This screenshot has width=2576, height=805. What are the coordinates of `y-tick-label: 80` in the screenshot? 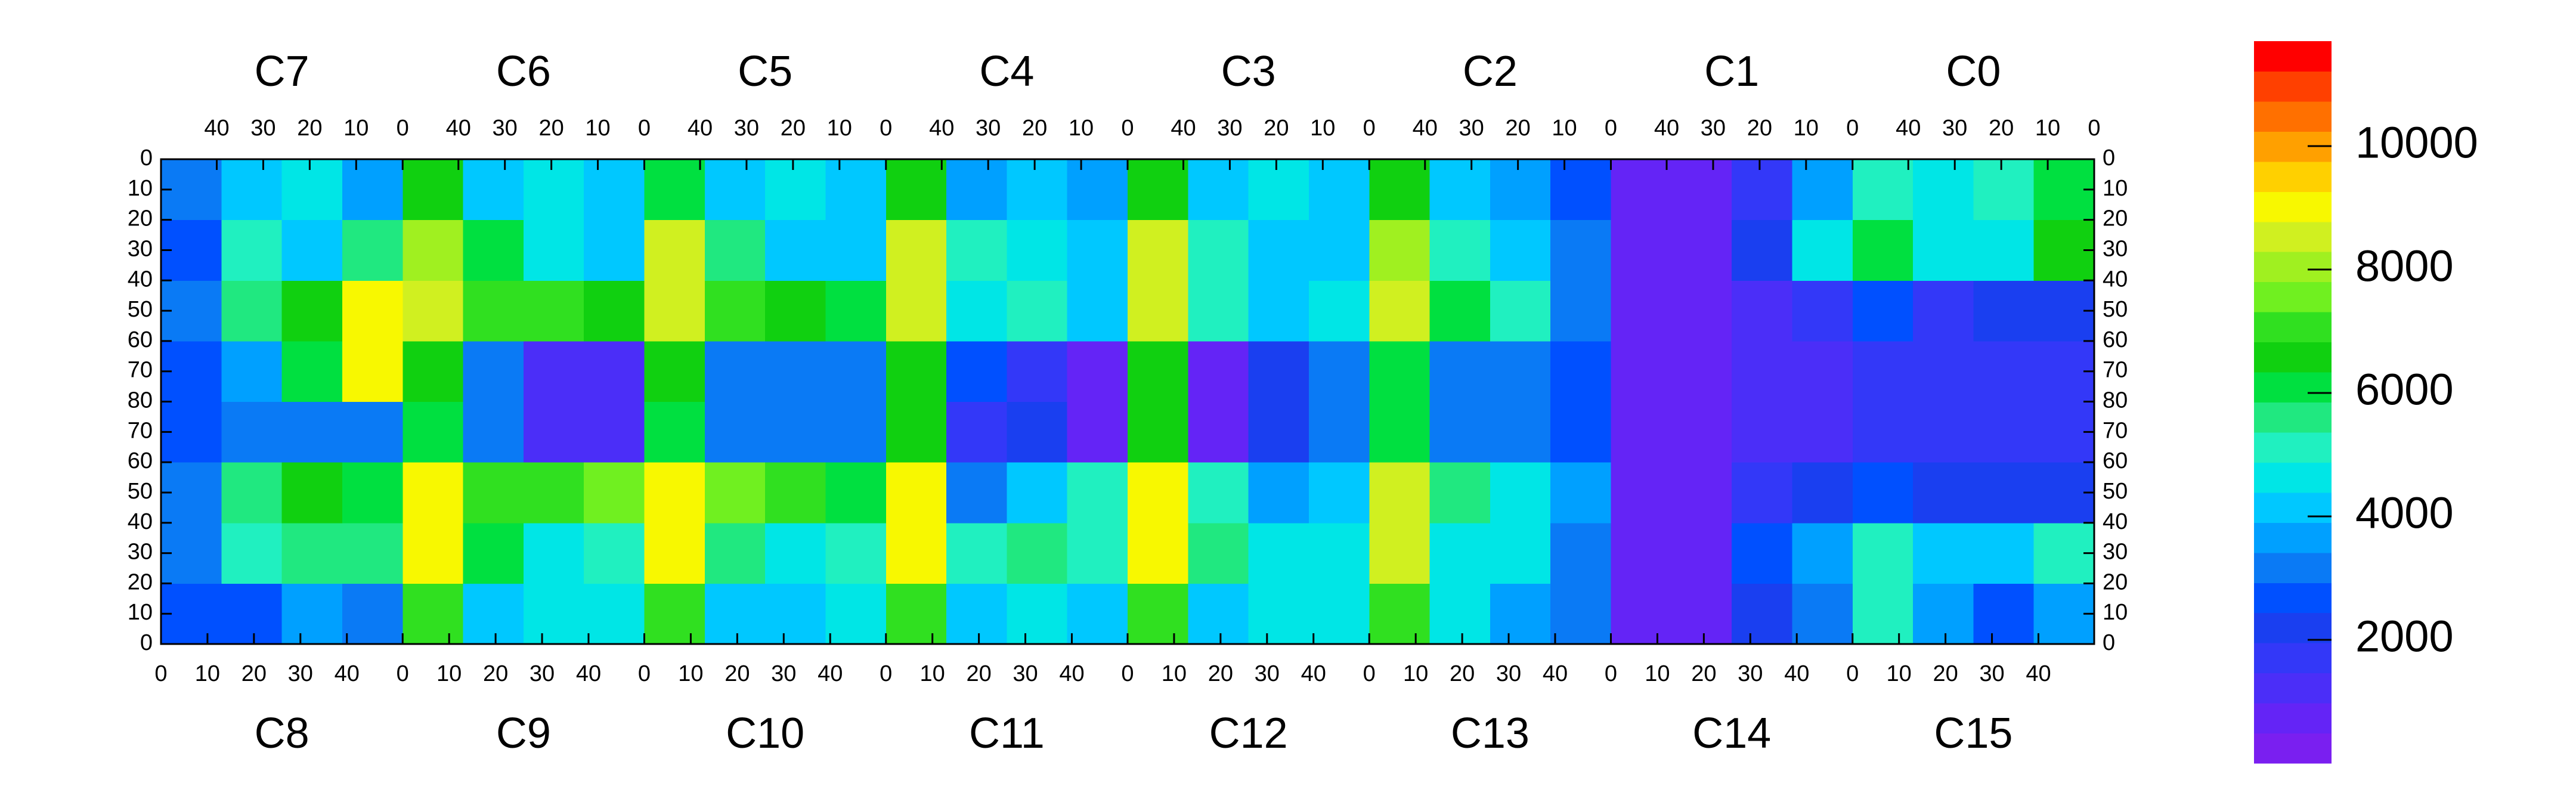 It's located at (2115, 401).